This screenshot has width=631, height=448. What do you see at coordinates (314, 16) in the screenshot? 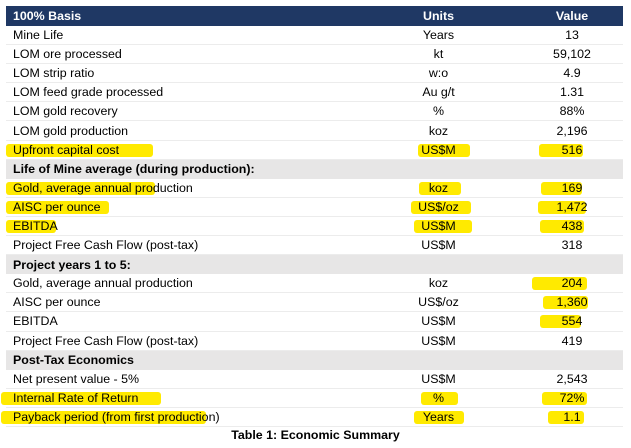
I see `table-header-row: 100% Basis Units Value` at bounding box center [314, 16].